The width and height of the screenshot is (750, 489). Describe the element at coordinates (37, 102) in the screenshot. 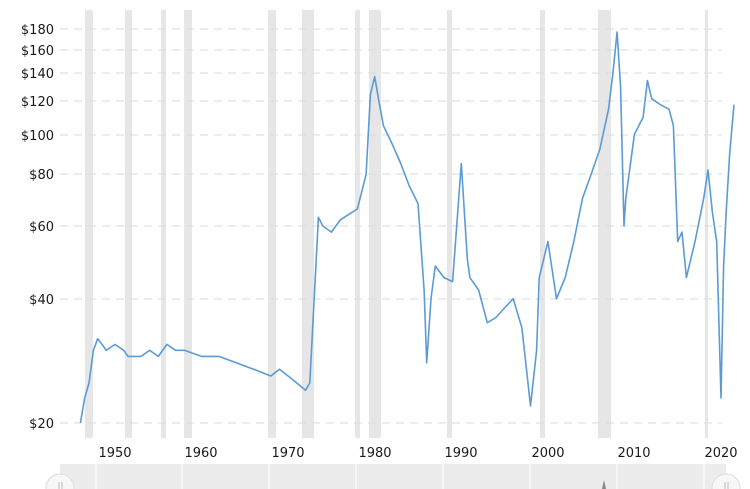

I see `y-tick-label: $120` at that location.